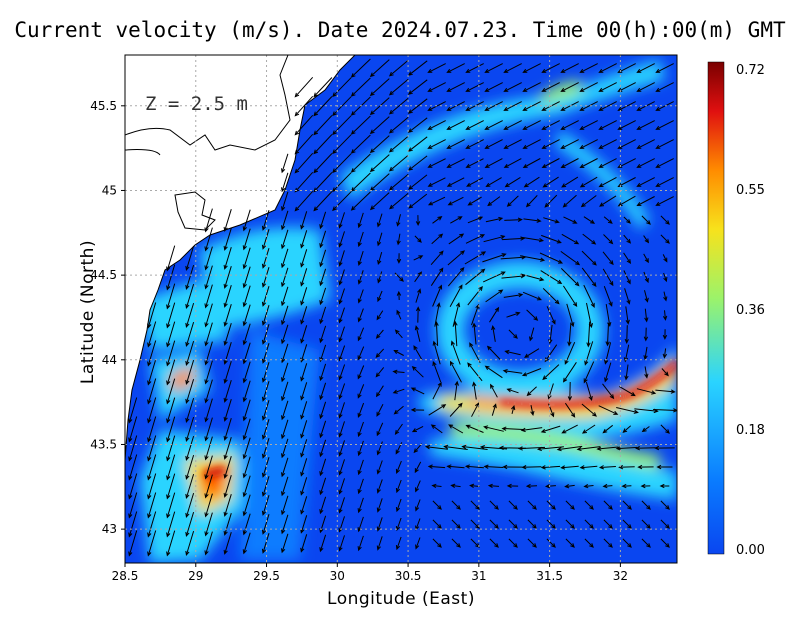  I want to click on y-tick-label: 43.5, so click(103, 444).